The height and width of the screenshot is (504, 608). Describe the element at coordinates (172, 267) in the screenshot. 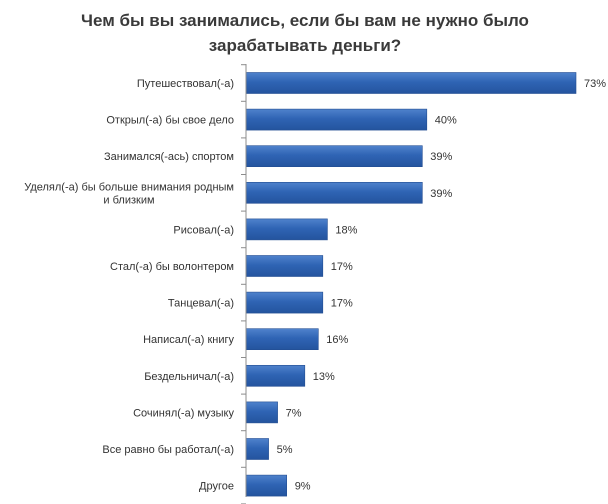

I see `category-label-6: Стал(-а) бы волонтером` at that location.